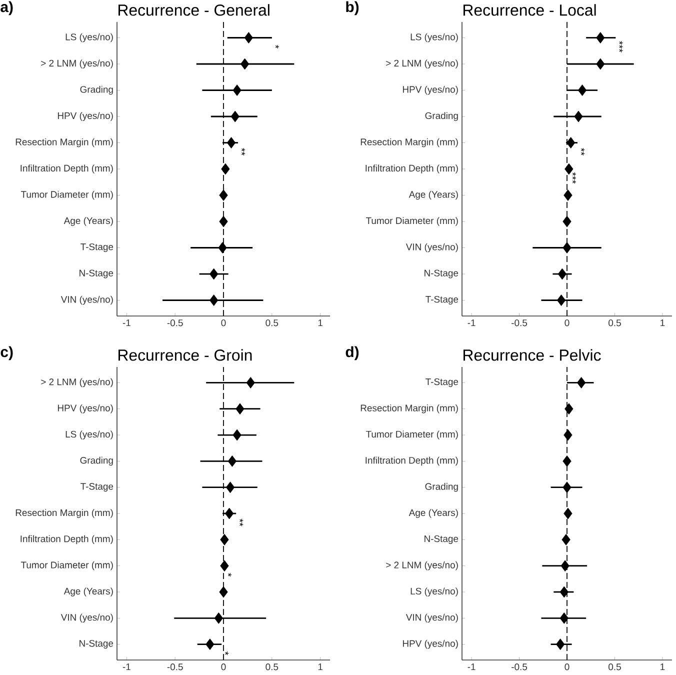 The image size is (676, 675). What do you see at coordinates (185, 355) in the screenshot?
I see `chart-title: Recurrence - Groin` at bounding box center [185, 355].